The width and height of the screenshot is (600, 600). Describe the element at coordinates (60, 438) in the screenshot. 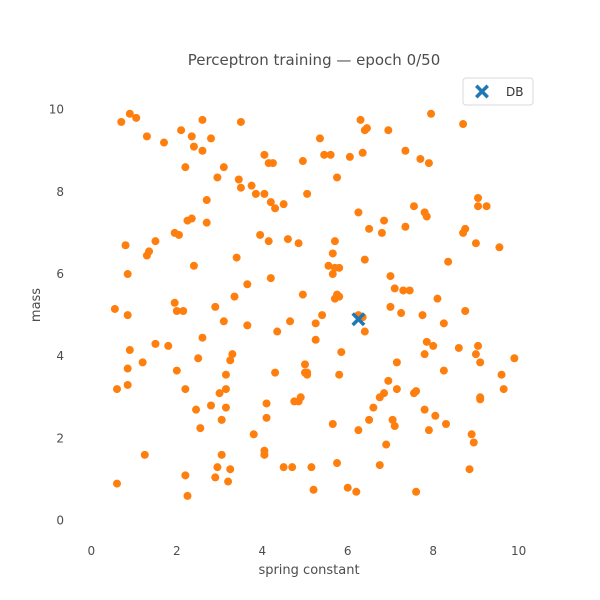

I see `y-tick-label: 2` at that location.